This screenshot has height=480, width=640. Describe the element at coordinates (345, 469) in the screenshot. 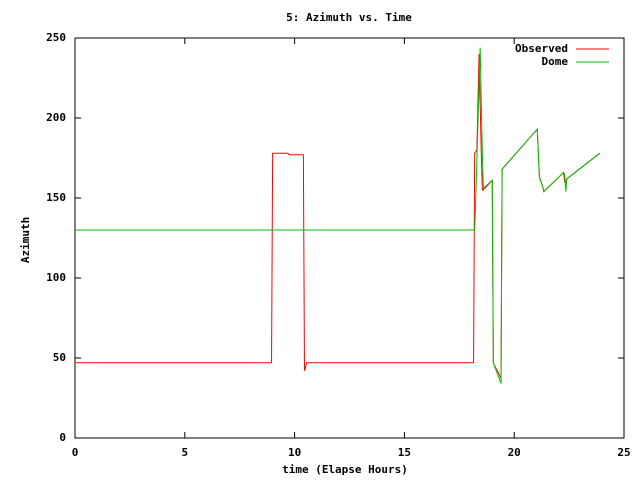

I see `x-axis-label: time (Elapse Hours)` at that location.